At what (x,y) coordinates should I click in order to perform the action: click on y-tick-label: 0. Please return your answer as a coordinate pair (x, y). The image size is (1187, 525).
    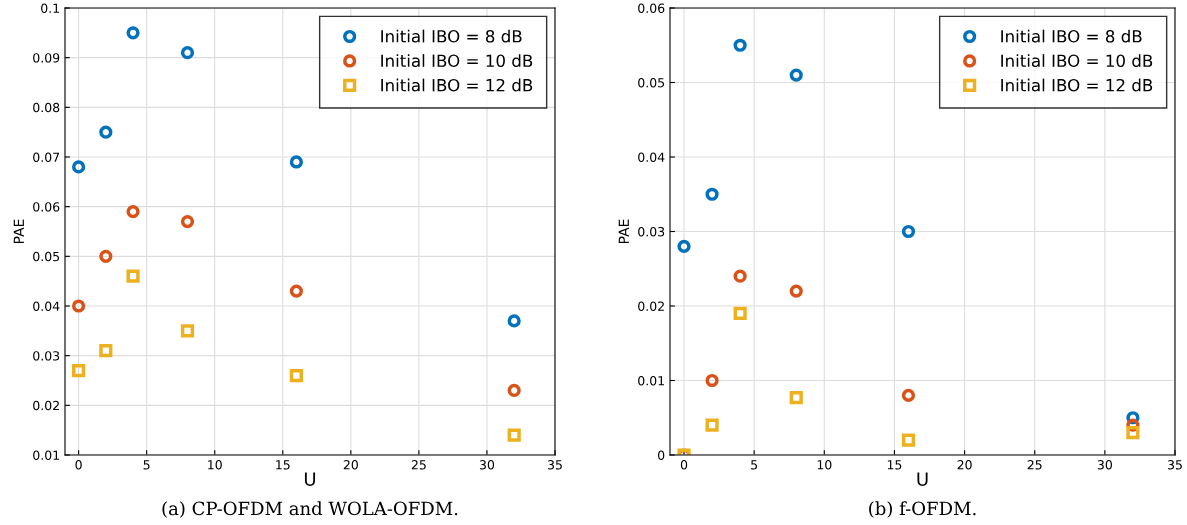
    Looking at the image, I should click on (661, 455).